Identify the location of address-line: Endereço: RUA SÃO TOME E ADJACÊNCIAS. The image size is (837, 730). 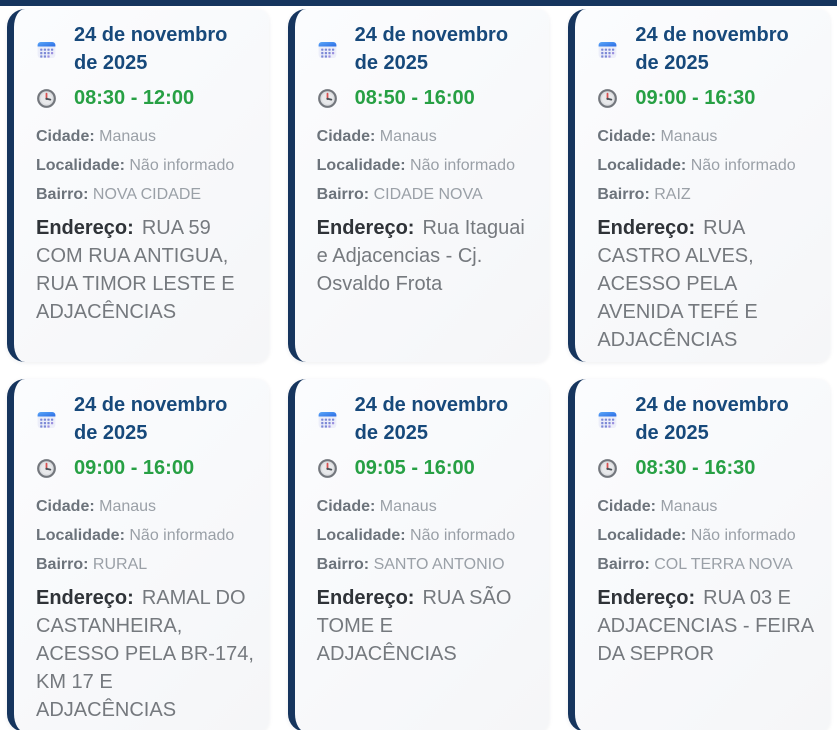
(426, 626).